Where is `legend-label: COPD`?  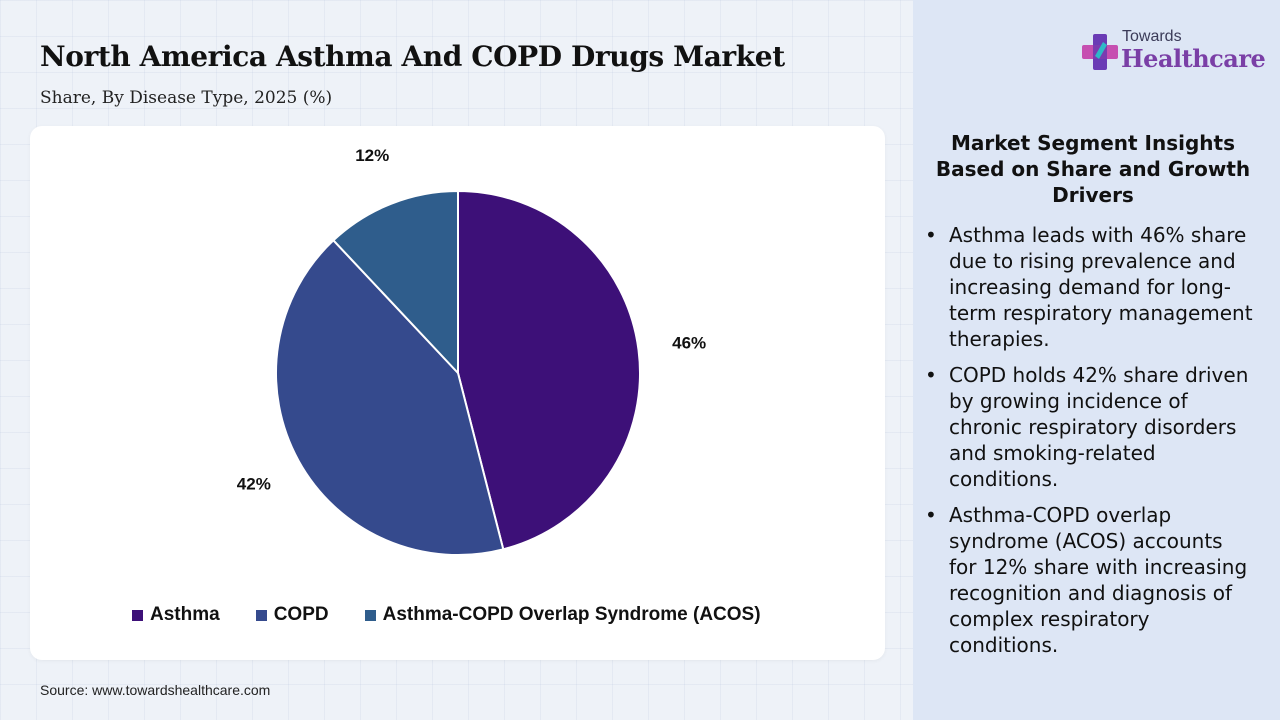
legend-label: COPD is located at coordinates (301, 614).